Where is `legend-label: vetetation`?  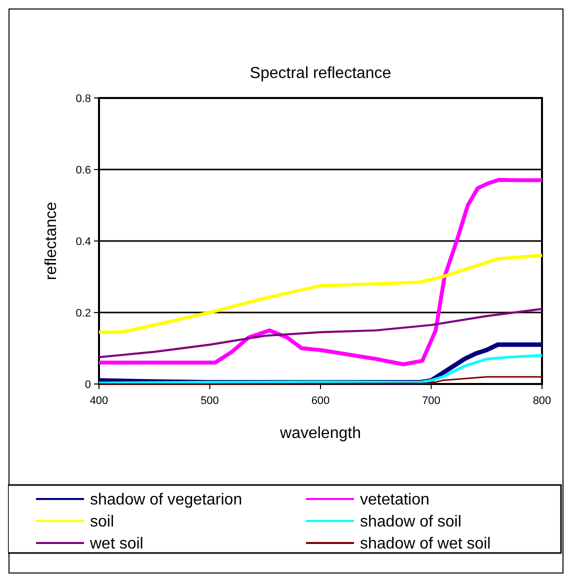
legend-label: vetetation is located at coordinates (395, 500).